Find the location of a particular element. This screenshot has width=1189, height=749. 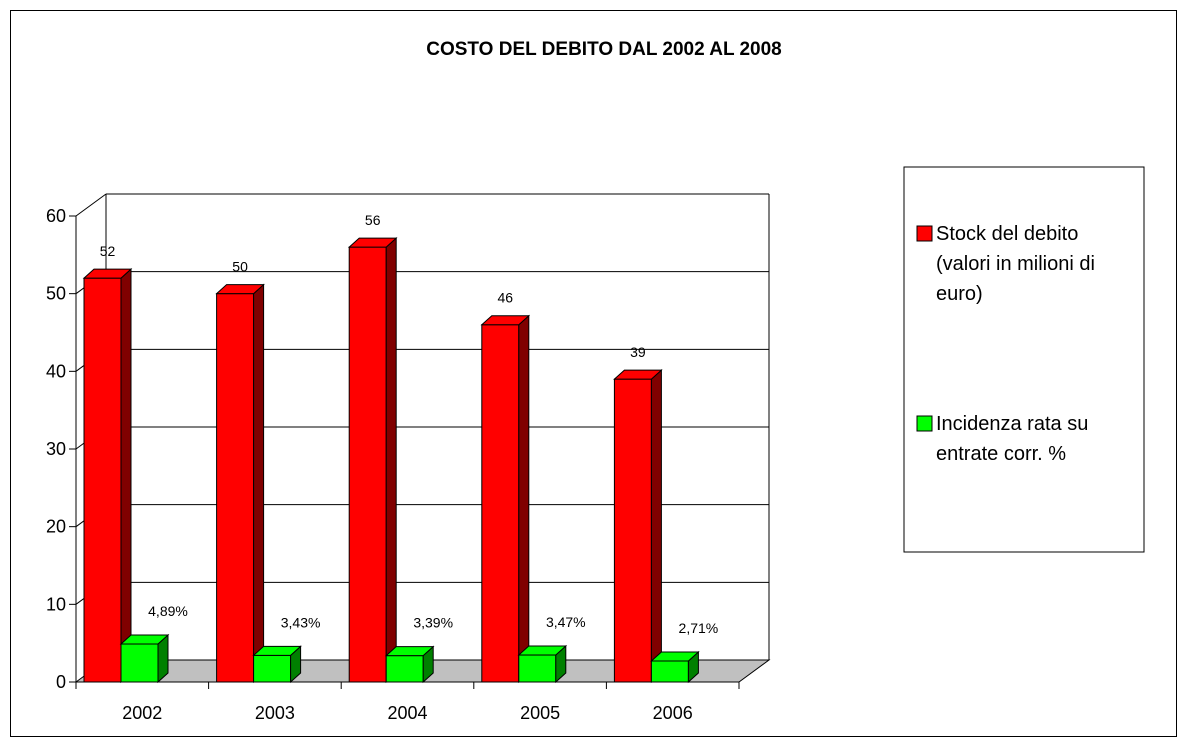

legend-label: entrate corr. % is located at coordinates (1001, 454).